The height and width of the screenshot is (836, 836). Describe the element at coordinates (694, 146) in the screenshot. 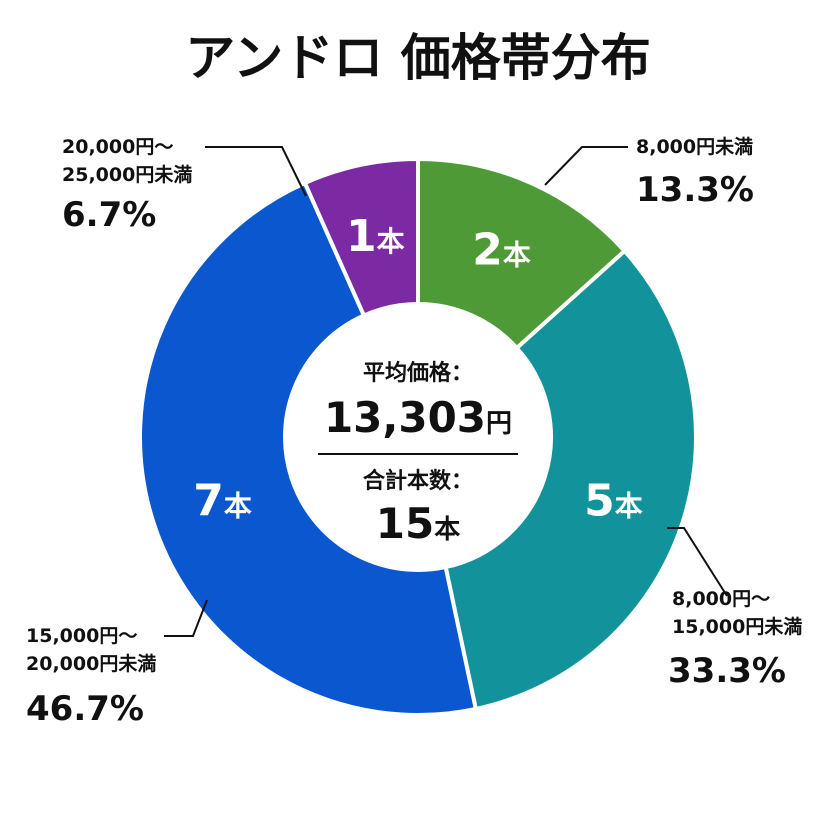

I see `range-label-1-1: 8,000円未満` at that location.